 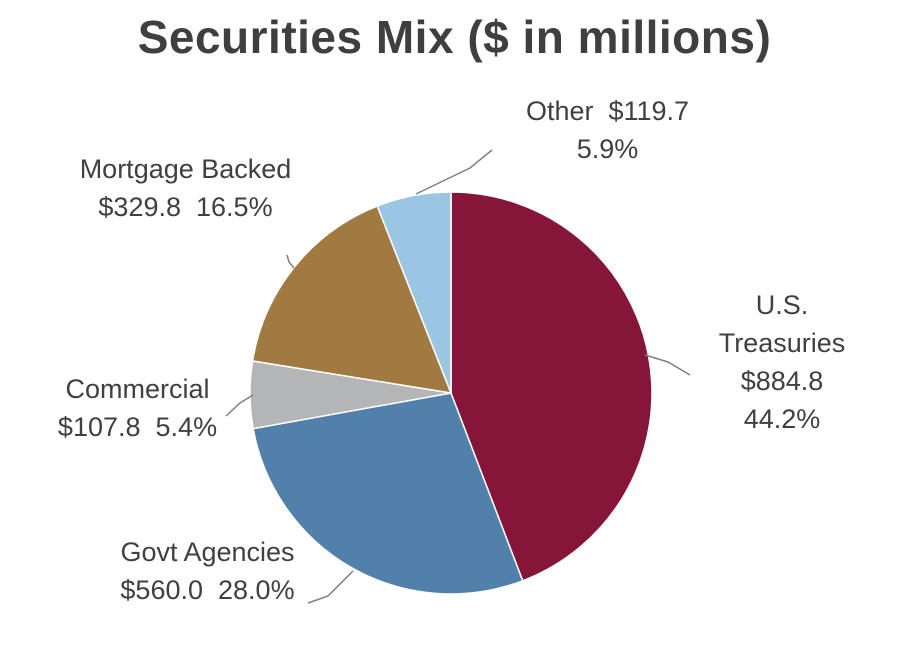 I want to click on label-commercial-pct: 5.4%, so click(x=186, y=427).